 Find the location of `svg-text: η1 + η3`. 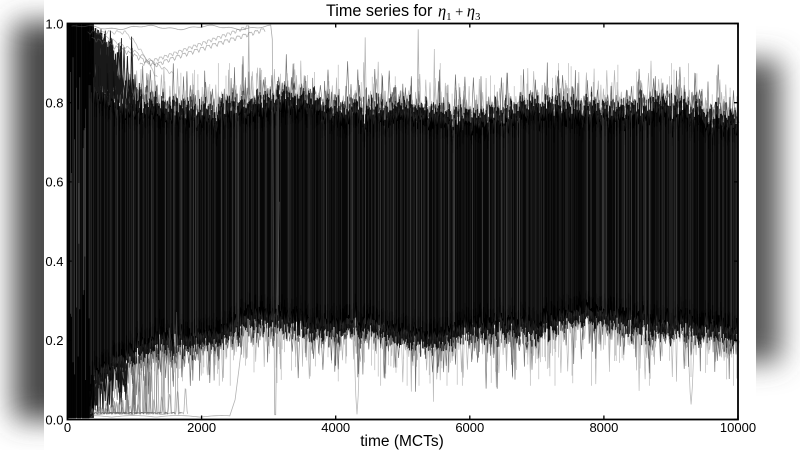

svg-text: η1 + η3 is located at coordinates (459, 12).